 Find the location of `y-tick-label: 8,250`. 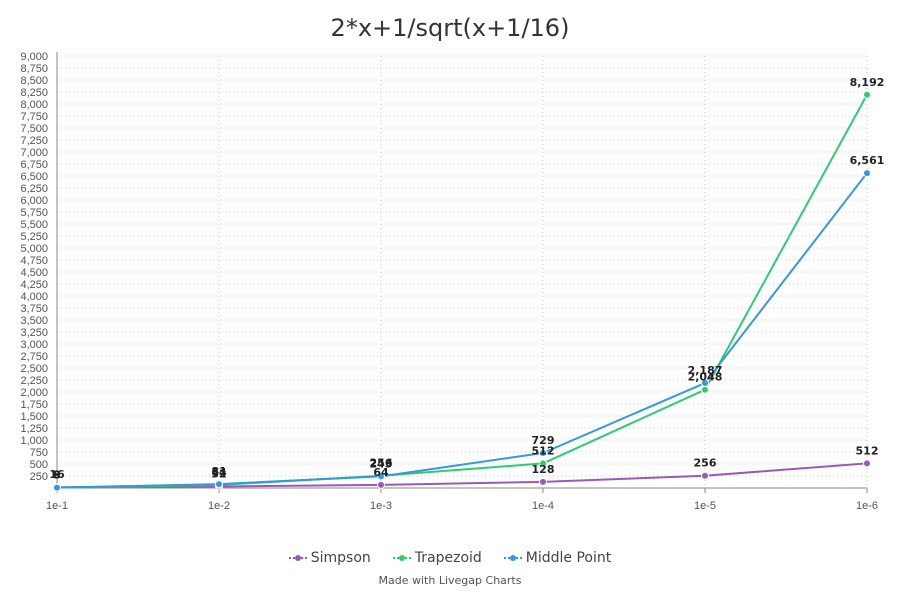

y-tick-label: 8,250 is located at coordinates (34, 93).